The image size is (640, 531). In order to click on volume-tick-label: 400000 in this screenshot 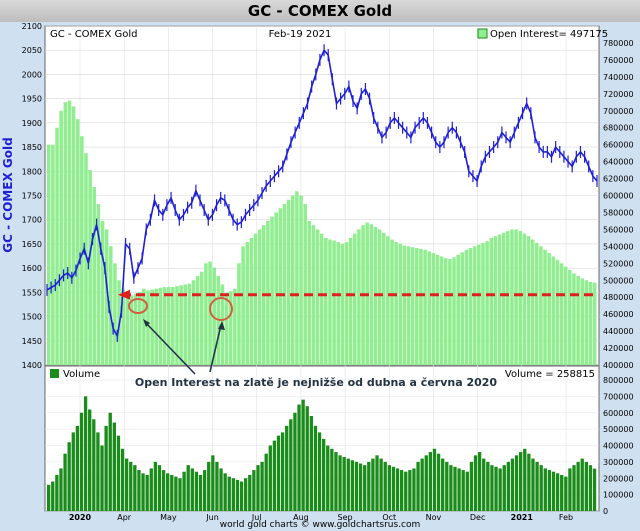, I will do `click(618, 446)`.